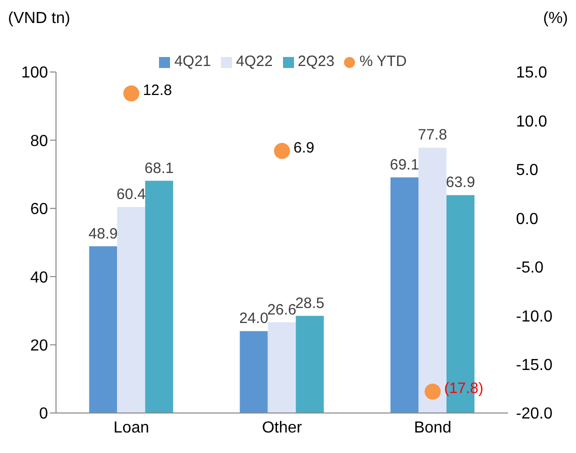 The height and width of the screenshot is (453, 576). I want to click on x-tick-label: Other, so click(282, 427).